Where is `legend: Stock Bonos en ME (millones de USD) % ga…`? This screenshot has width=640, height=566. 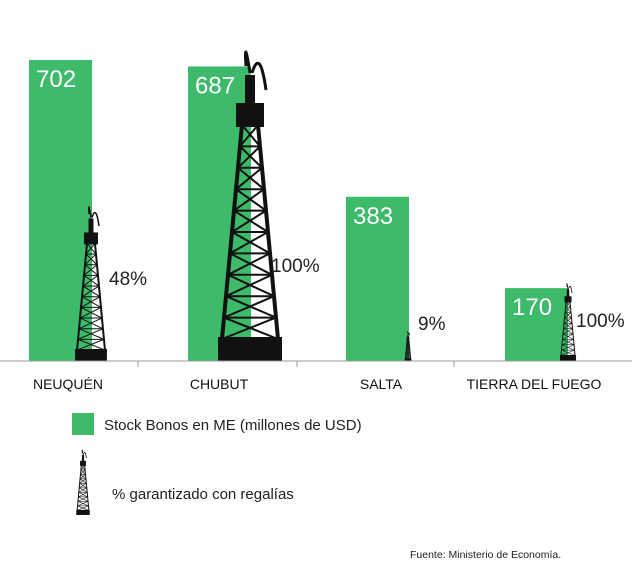
legend: Stock Bonos en ME (millones de USD) % ga… is located at coordinates (217, 464).